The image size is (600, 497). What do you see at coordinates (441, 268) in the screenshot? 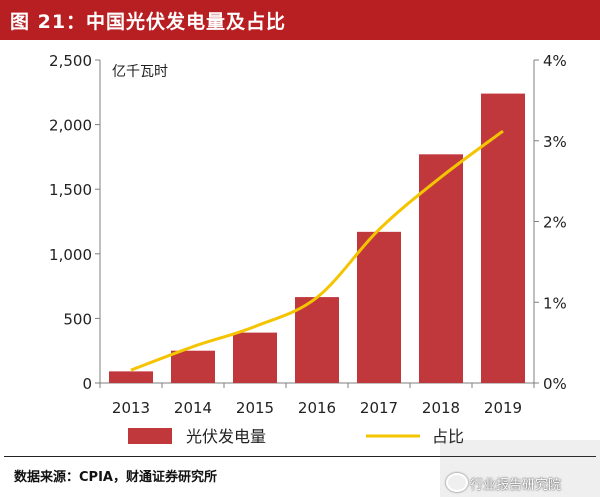
I see `bar-2018` at bounding box center [441, 268].